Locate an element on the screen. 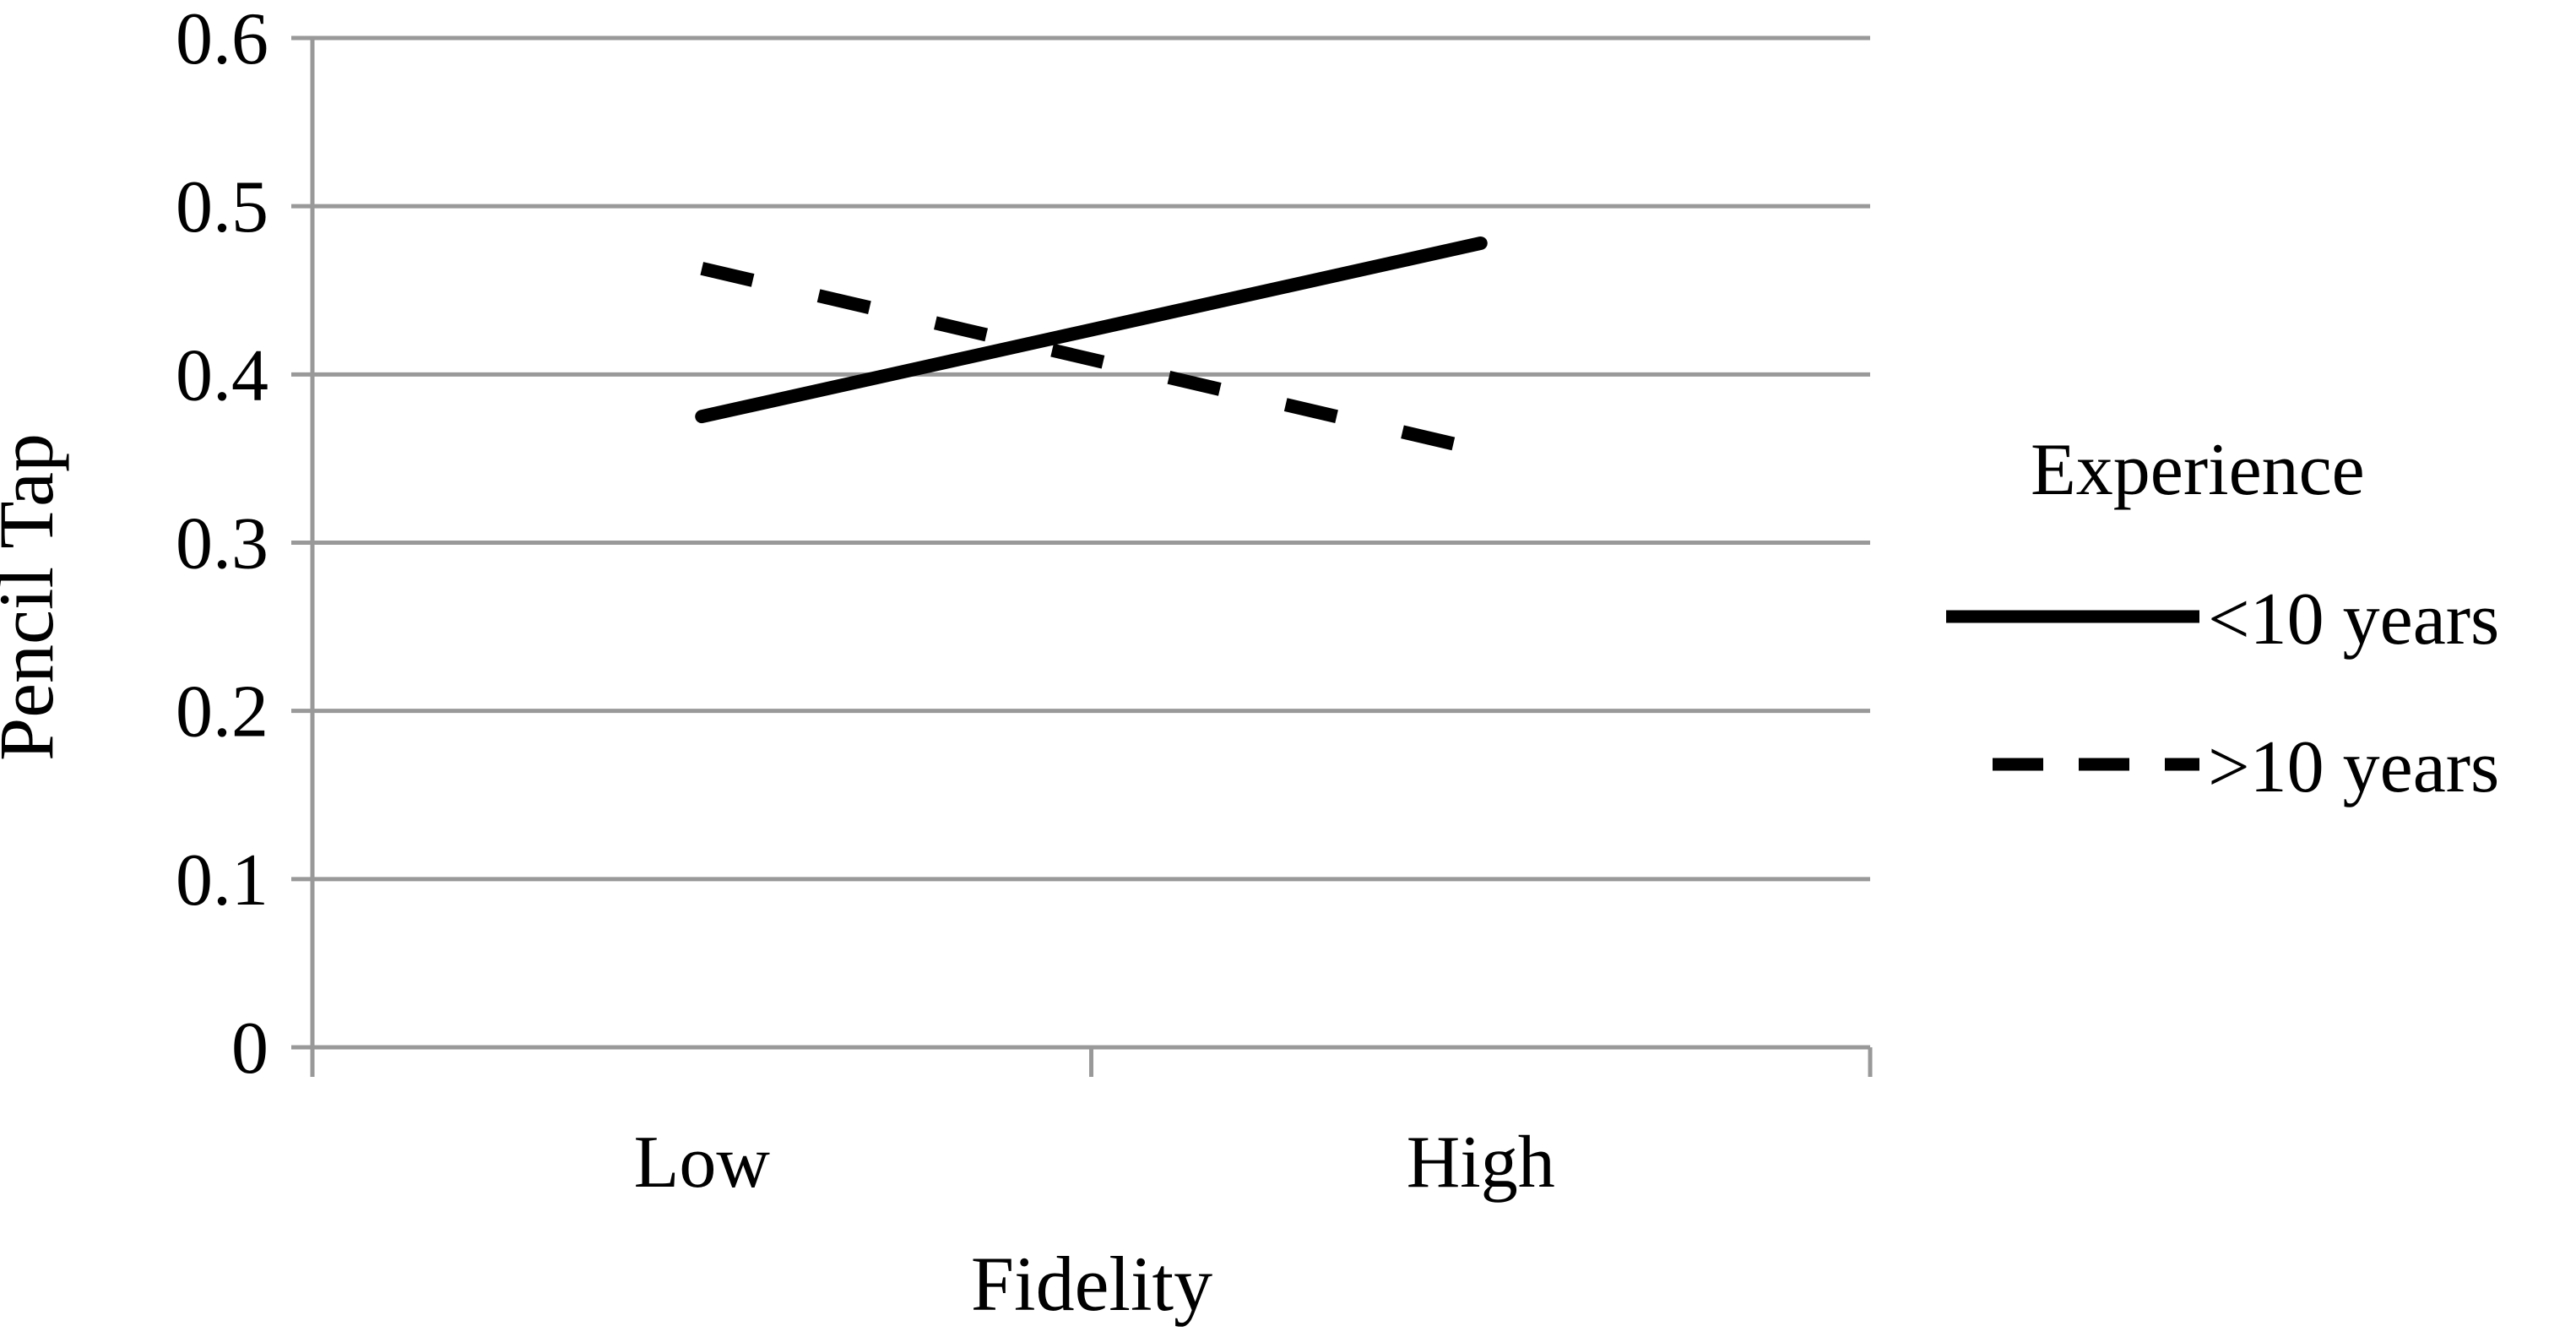 This screenshot has height=1337, width=2576. y-axis-title: Pencil Tap is located at coordinates (35, 597).